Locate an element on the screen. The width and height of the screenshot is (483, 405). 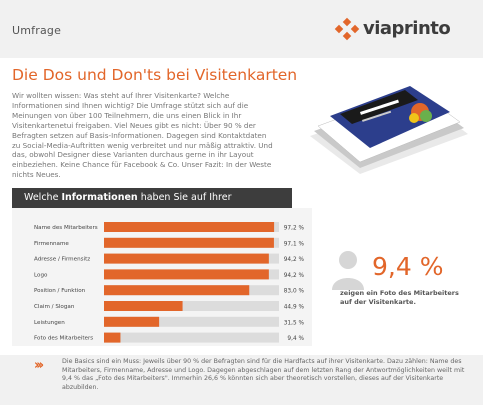
category-label: Name des Mitarbeiters is located at coordinates (66, 228).